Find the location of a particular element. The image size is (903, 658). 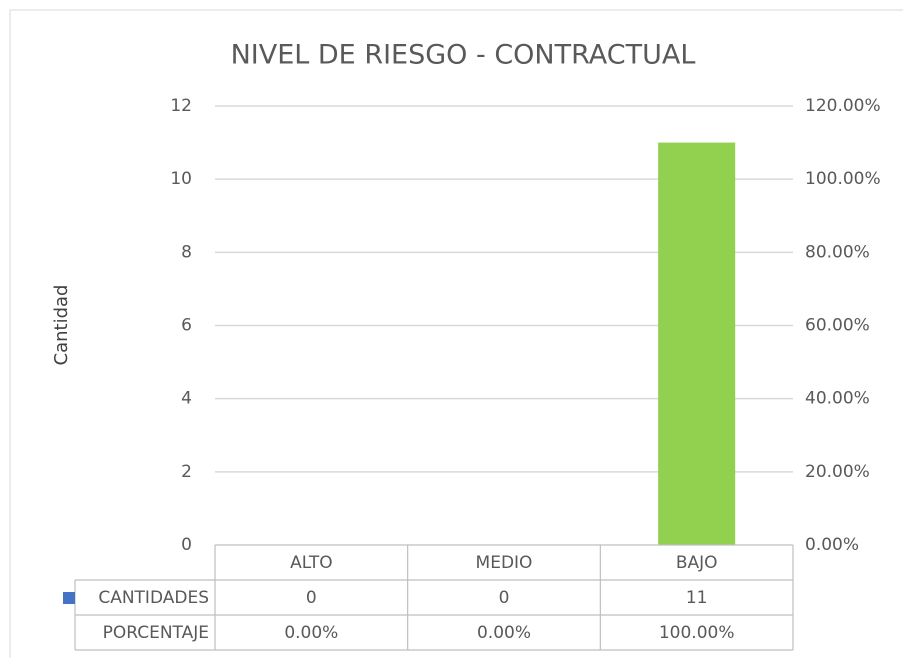

y-tick-label: 8 is located at coordinates (186, 252).